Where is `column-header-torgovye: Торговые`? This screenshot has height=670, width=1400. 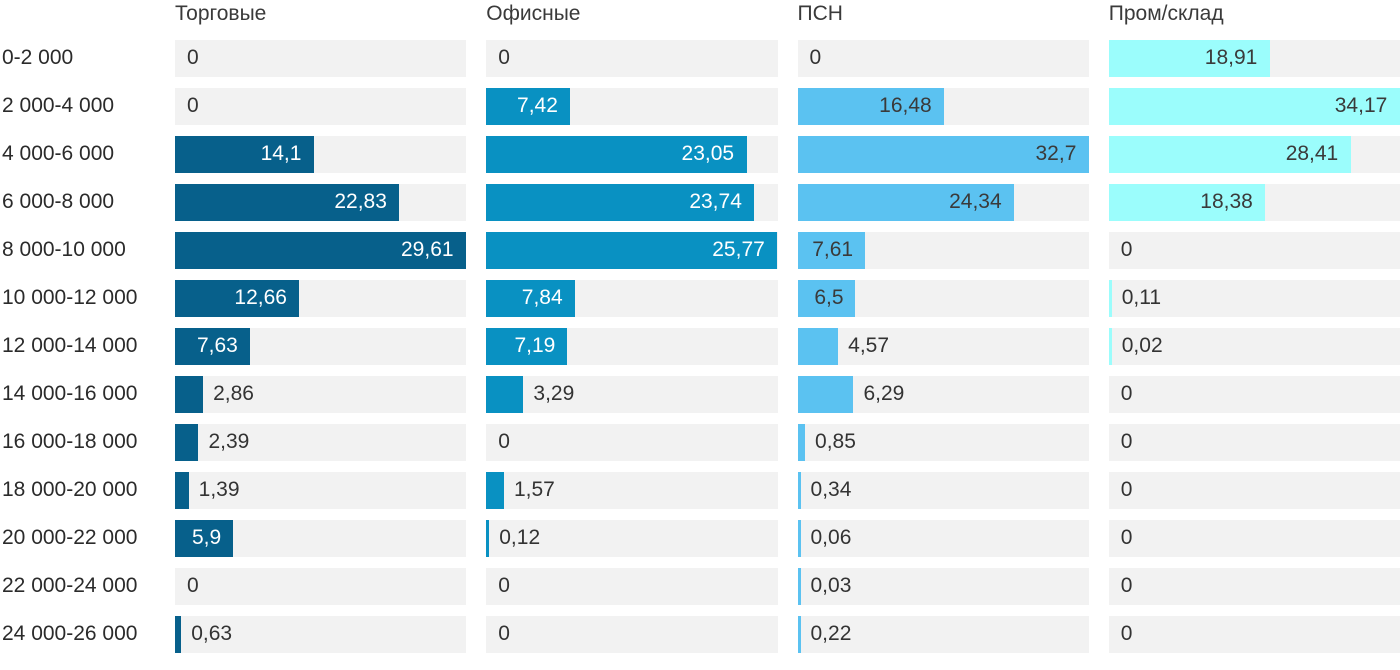 column-header-torgovye: Торговые is located at coordinates (221, 13).